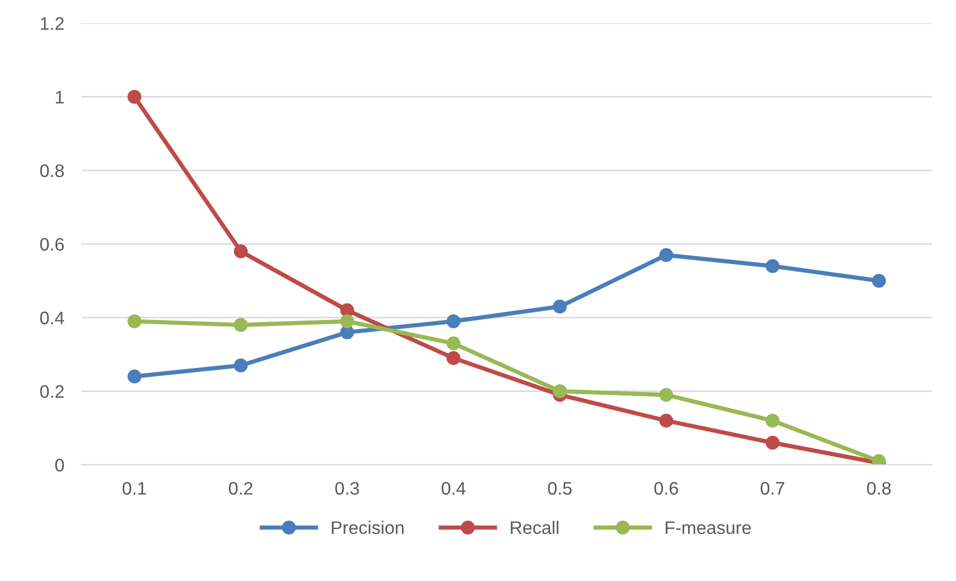 The width and height of the screenshot is (956, 581). I want to click on x-tick-label: 0.2, so click(240, 488).